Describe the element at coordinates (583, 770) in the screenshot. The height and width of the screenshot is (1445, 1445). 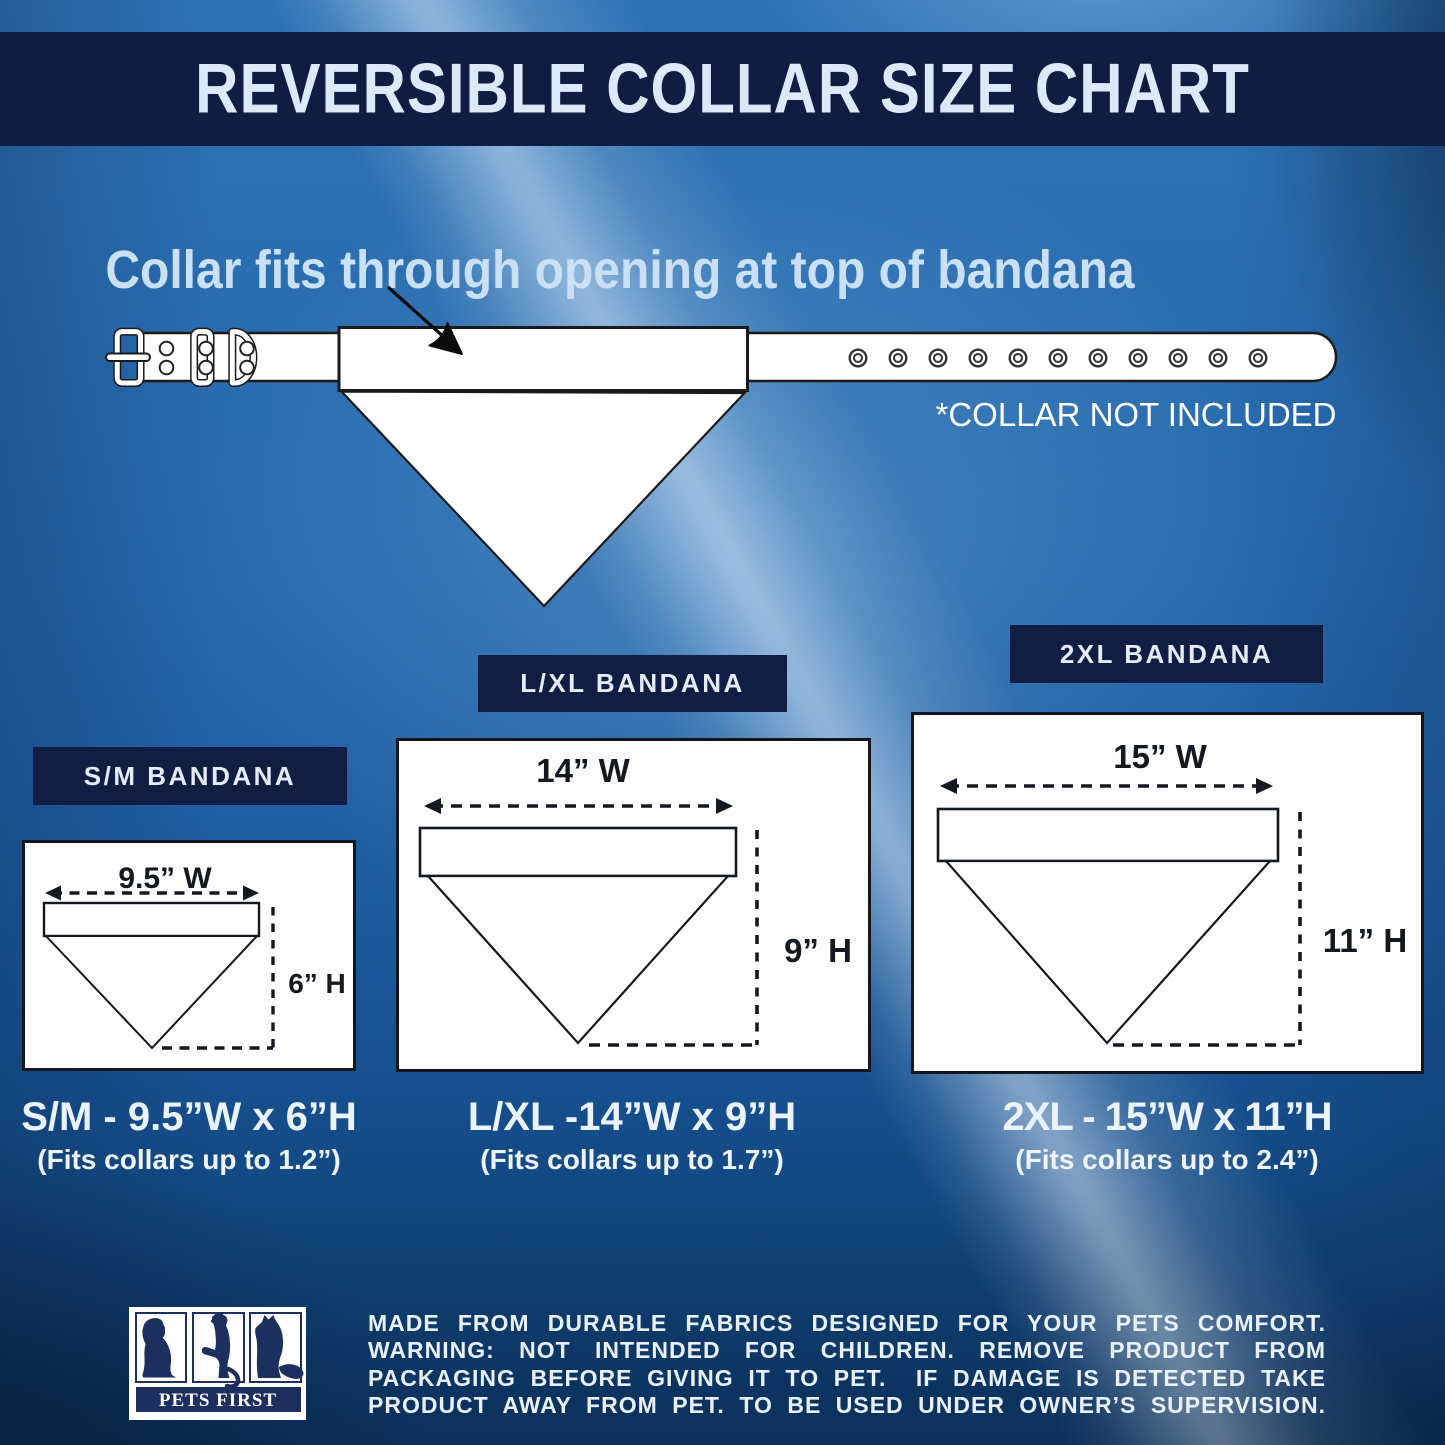
I see `svg-text: 14” W` at that location.